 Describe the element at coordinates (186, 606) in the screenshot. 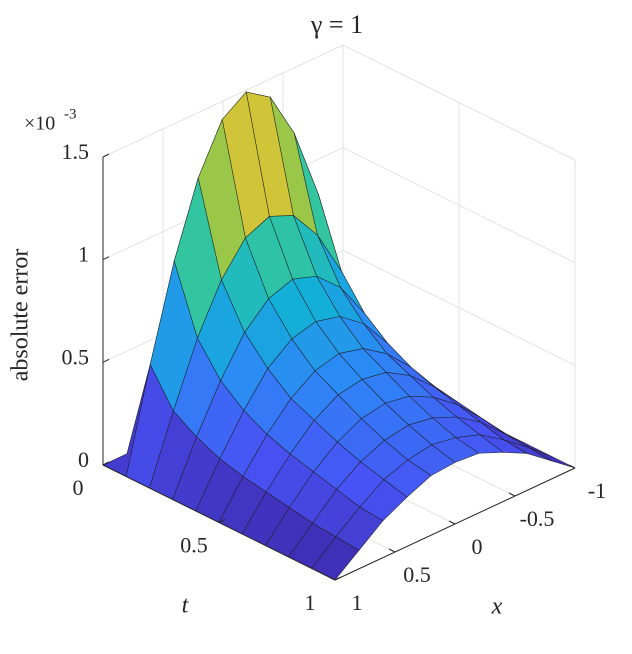

I see `t-axis-label: t` at that location.